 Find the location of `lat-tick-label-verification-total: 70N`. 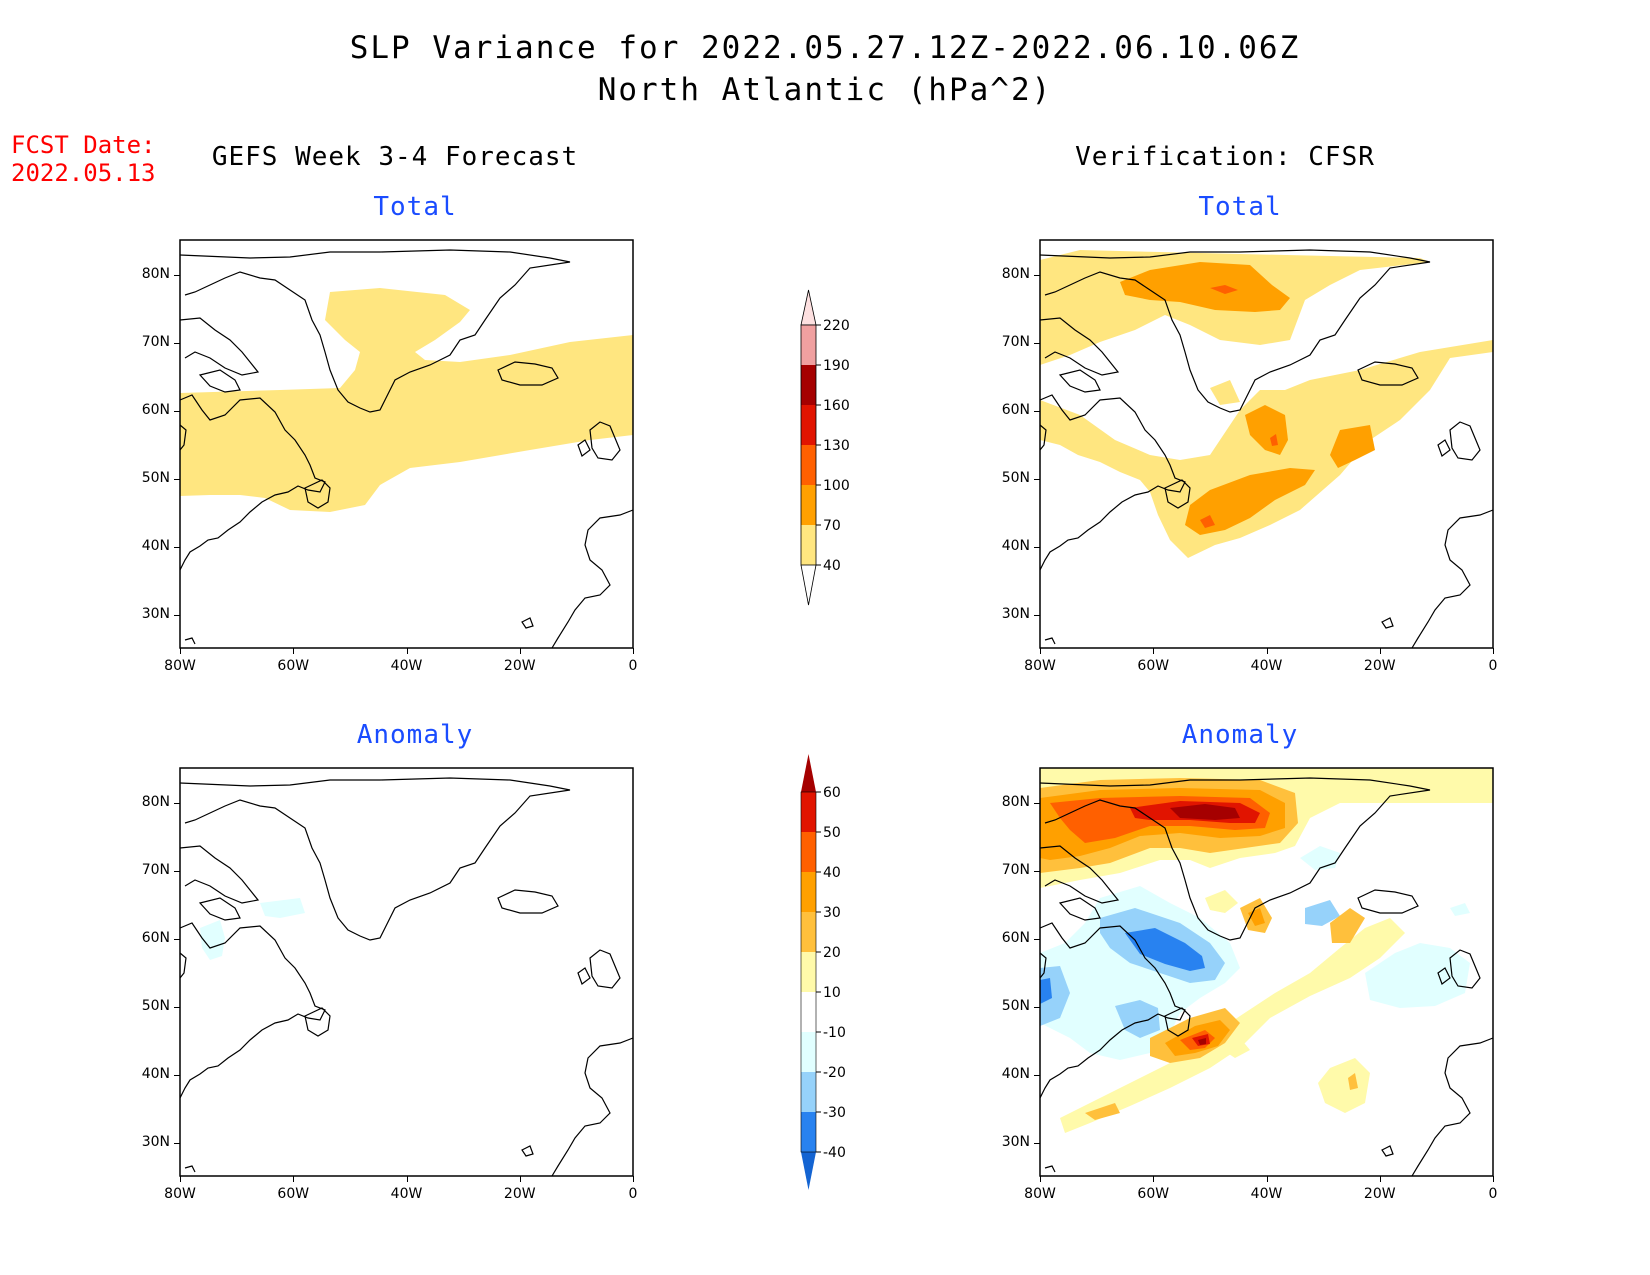

lat-tick-label-verification-total: 70N is located at coordinates (1015, 341).